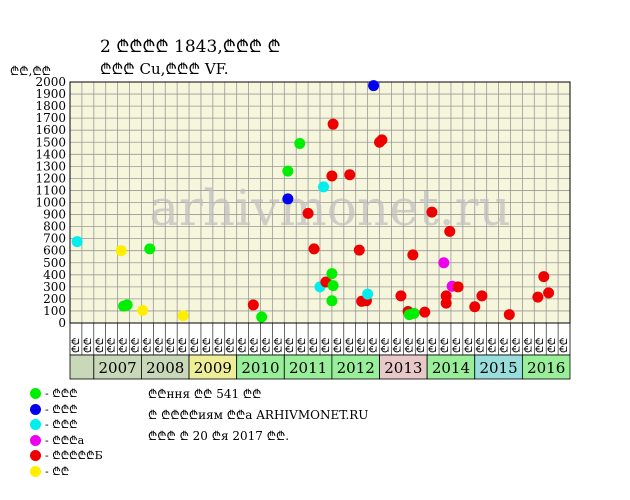 This screenshot has height=500, width=630. Describe the element at coordinates (54, 287) in the screenshot. I see `y-tick-label: 300` at that location.